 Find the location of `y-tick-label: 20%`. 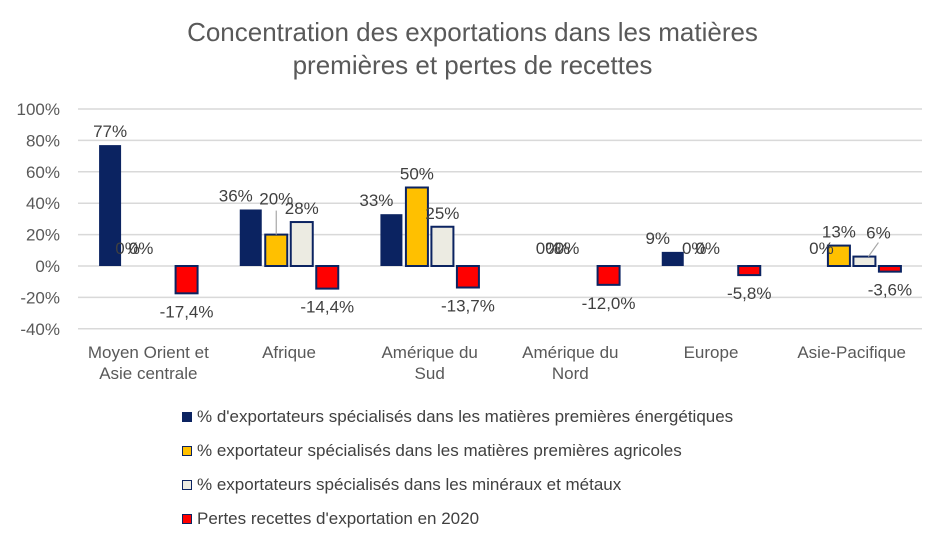

y-tick-label: 20% is located at coordinates (43, 235).